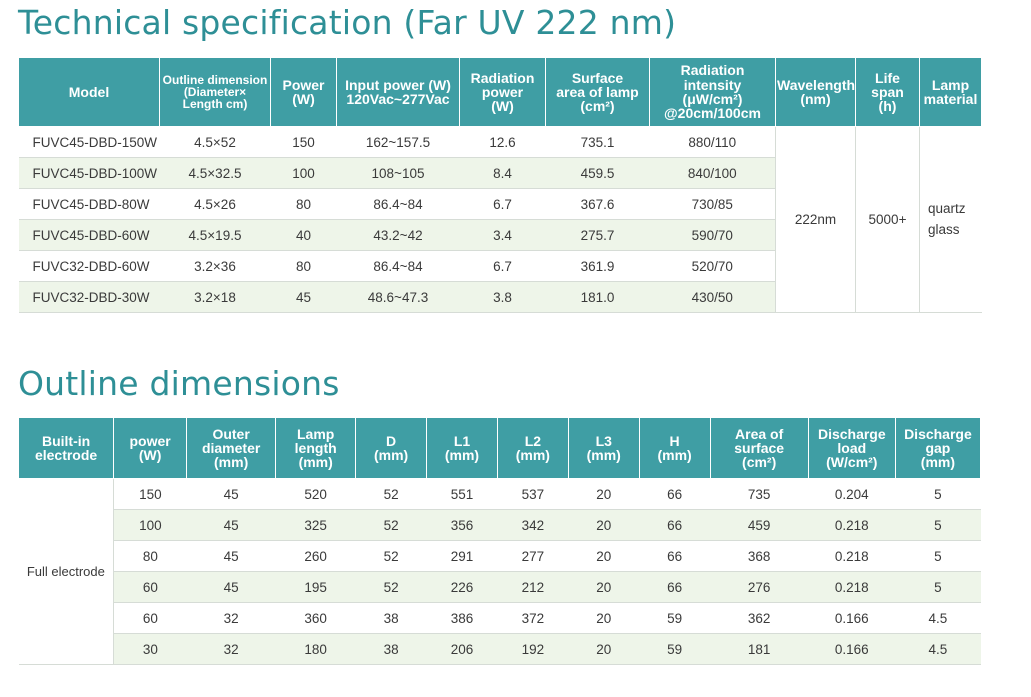  What do you see at coordinates (887, 106) in the screenshot?
I see `header-life-line: (h)` at bounding box center [887, 106].